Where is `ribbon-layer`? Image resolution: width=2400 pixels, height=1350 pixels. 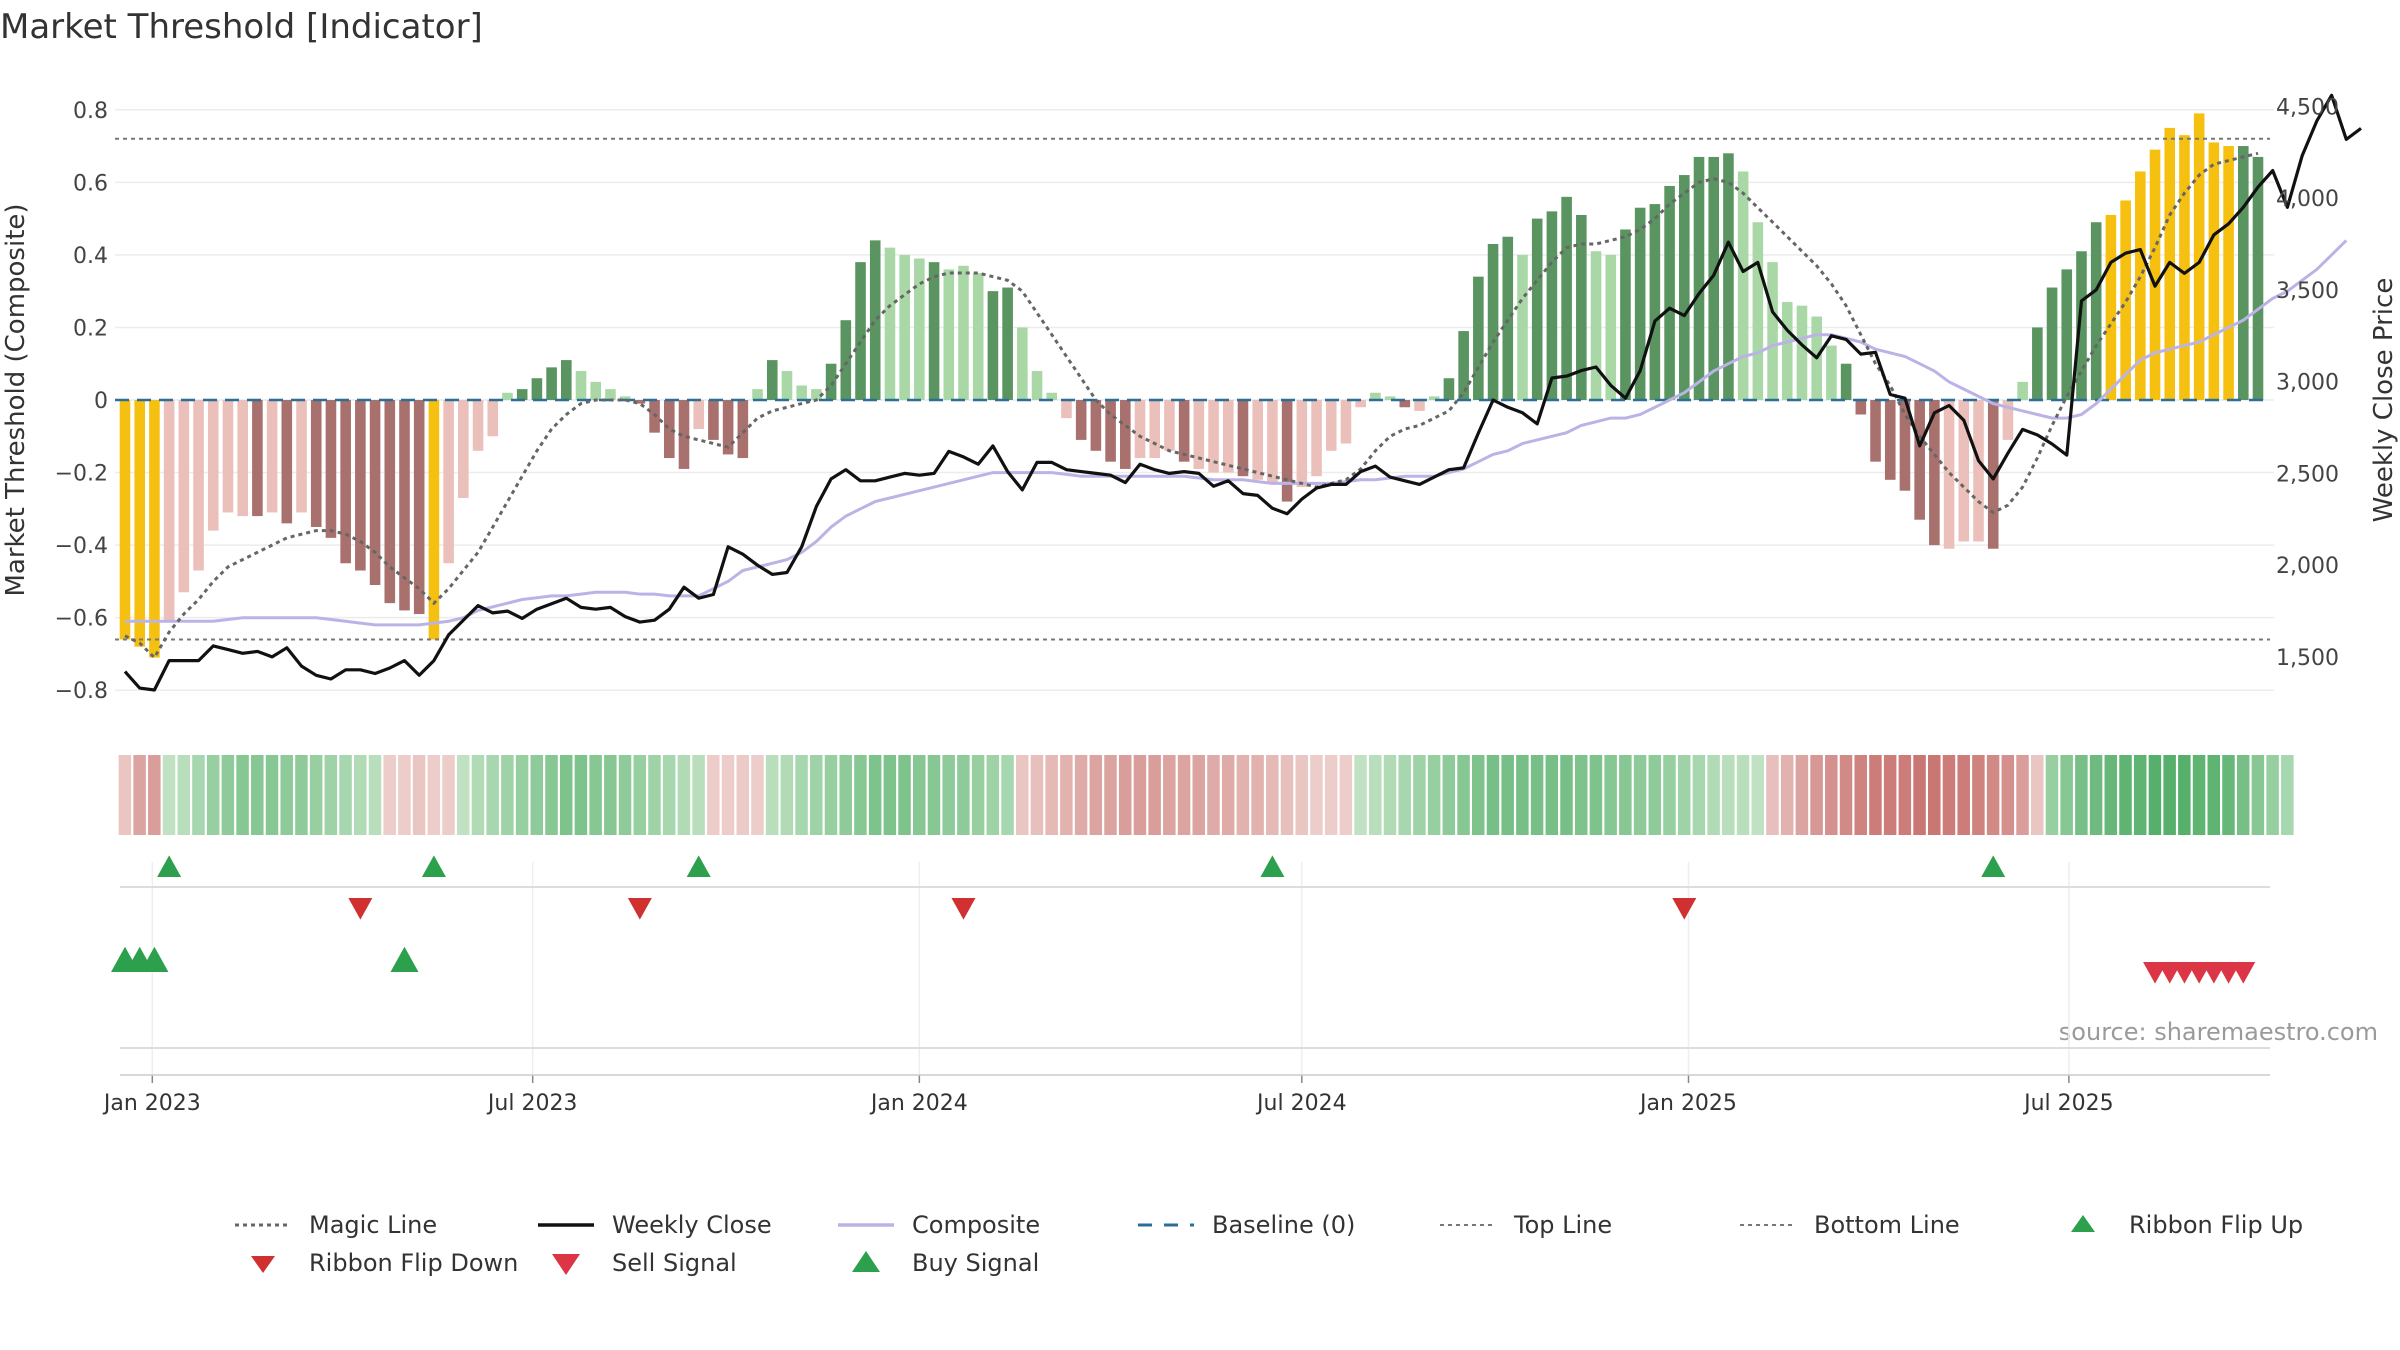 ribbon-layer is located at coordinates (1206, 795).